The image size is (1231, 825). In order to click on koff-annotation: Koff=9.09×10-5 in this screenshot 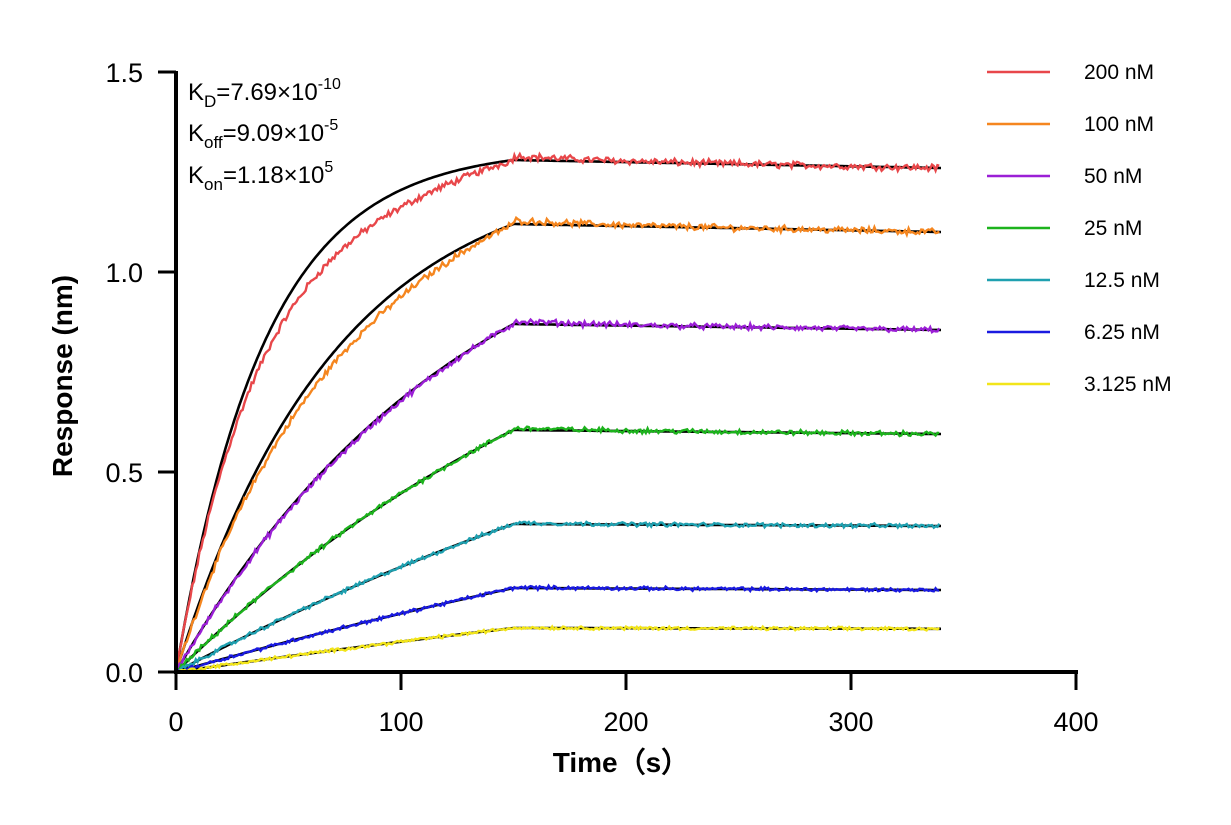, I will do `click(263, 134)`.